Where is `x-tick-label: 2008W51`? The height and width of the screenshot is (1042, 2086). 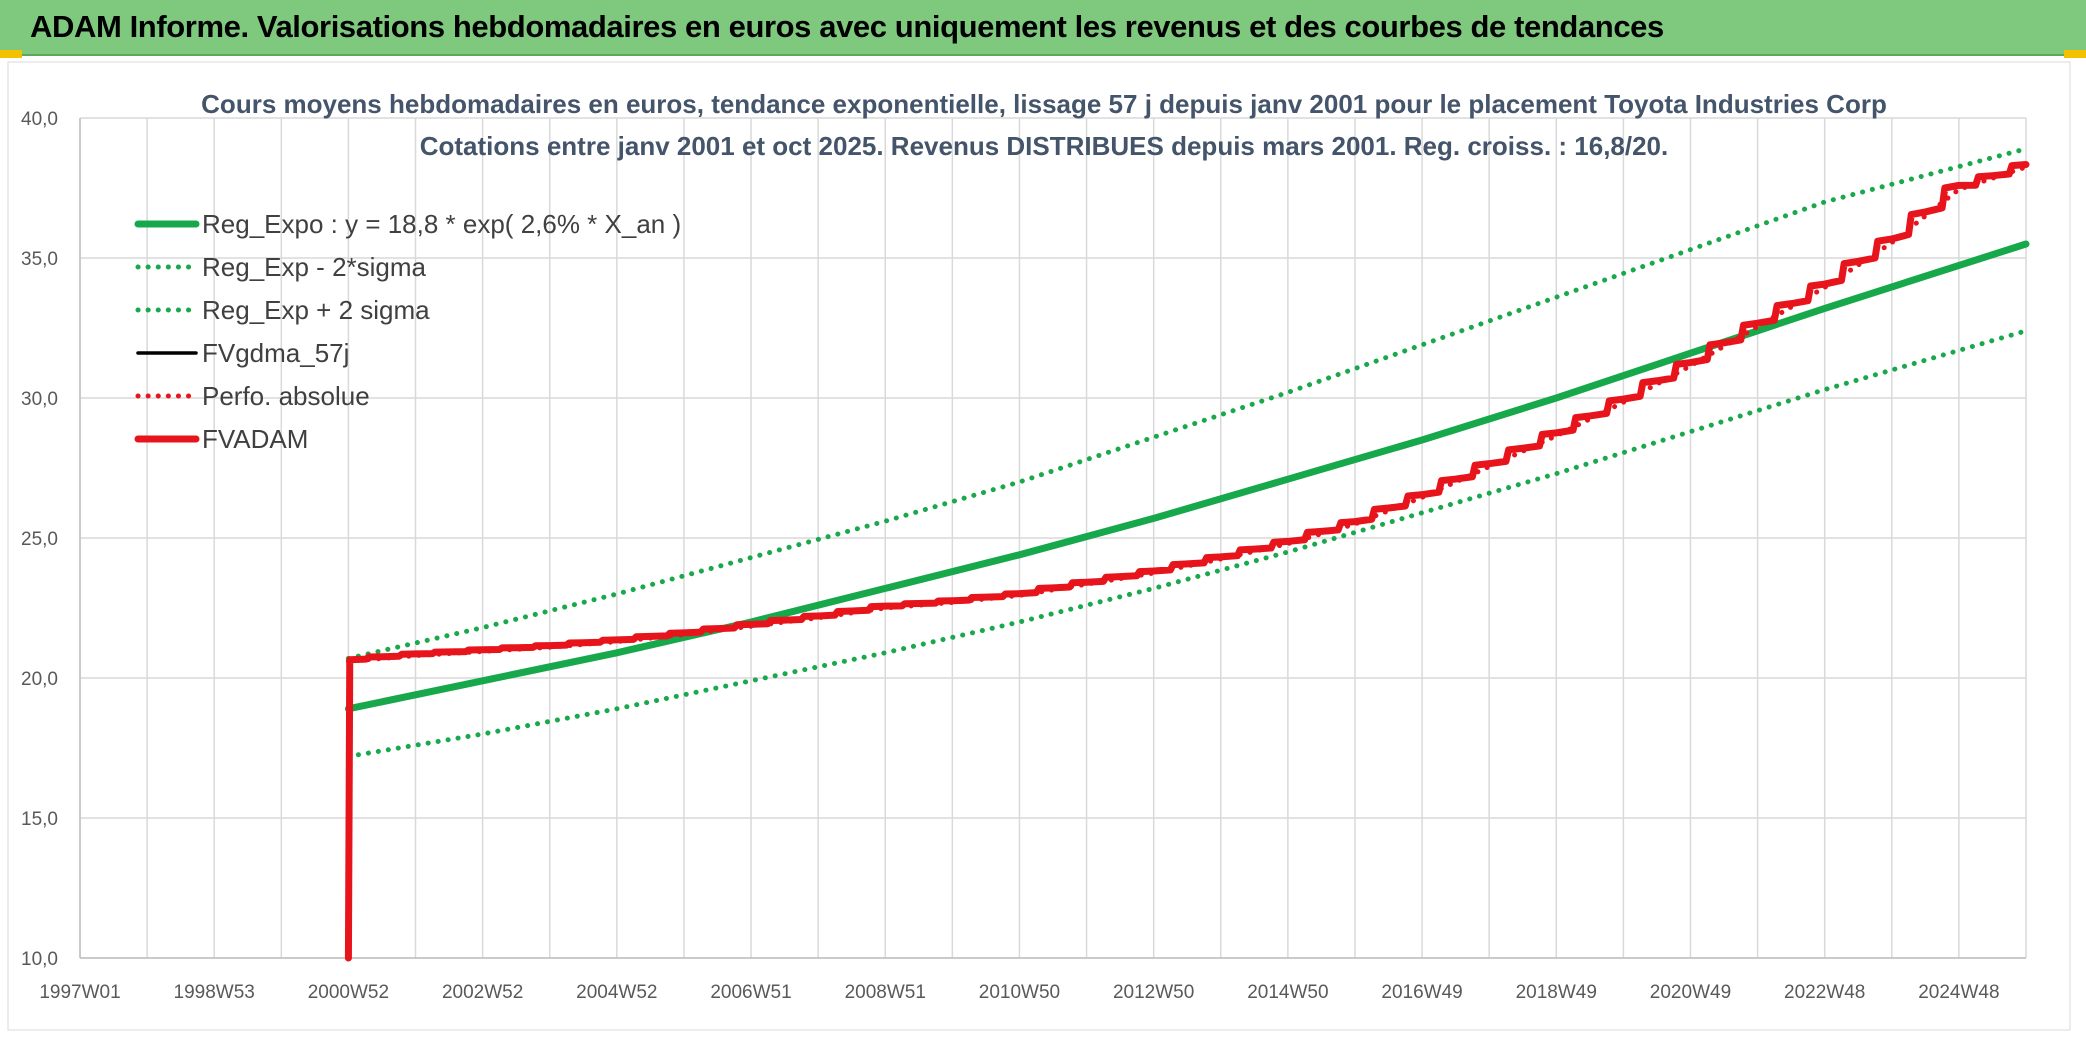
x-tick-label: 2008W51 is located at coordinates (885, 992).